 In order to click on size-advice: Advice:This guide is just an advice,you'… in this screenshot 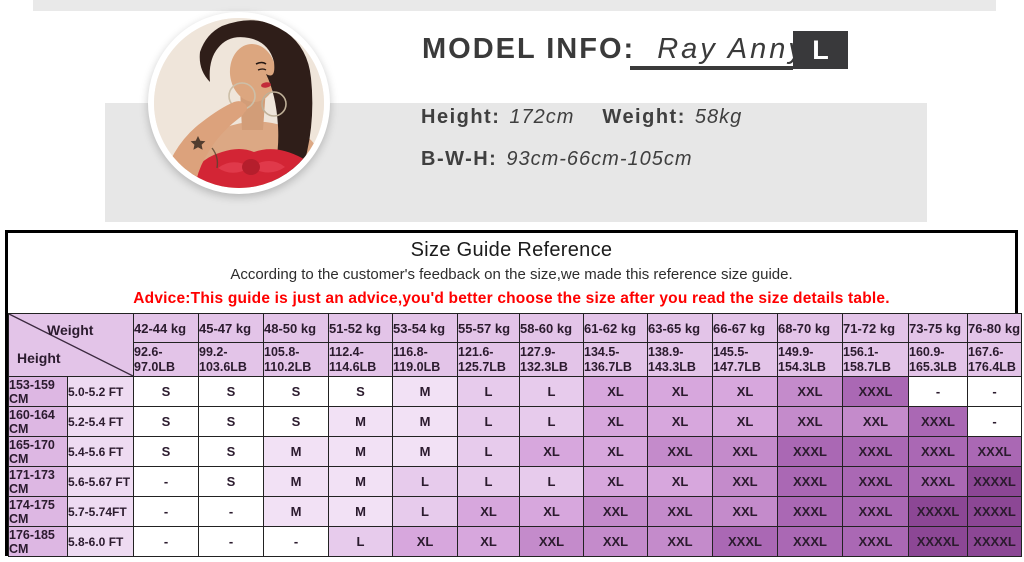, I will do `click(511, 298)`.